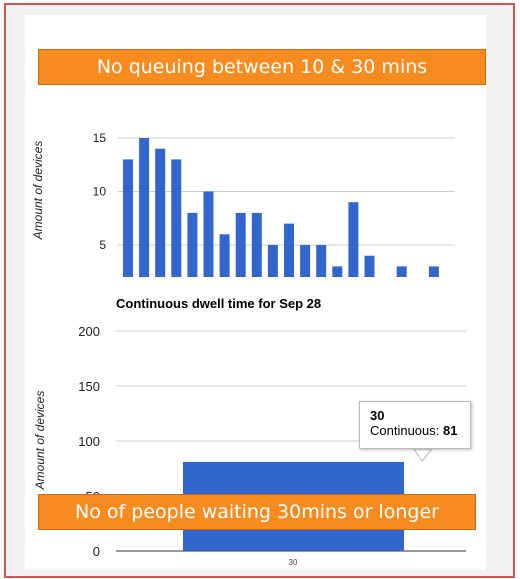 This screenshot has width=520, height=579. I want to click on chart-1-ylabel: Amount of devices, so click(38, 191).